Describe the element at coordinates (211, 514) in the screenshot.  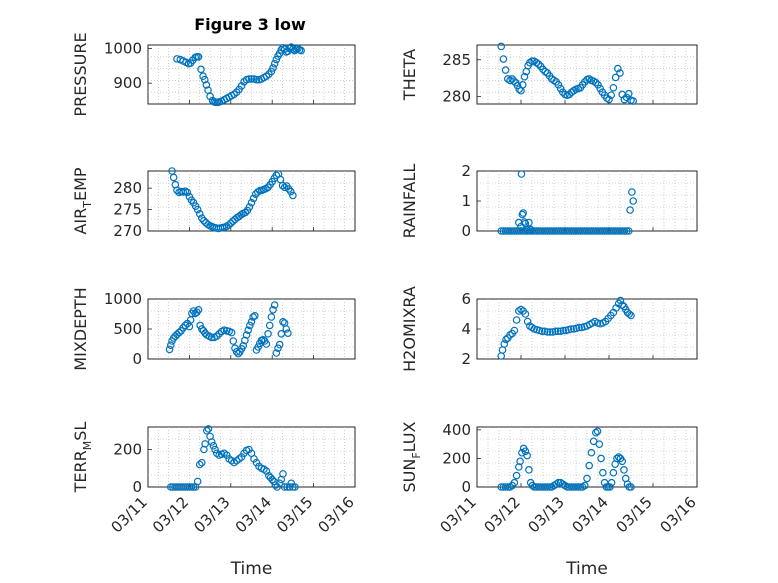
I see `x-tick-label: 03/13` at that location.